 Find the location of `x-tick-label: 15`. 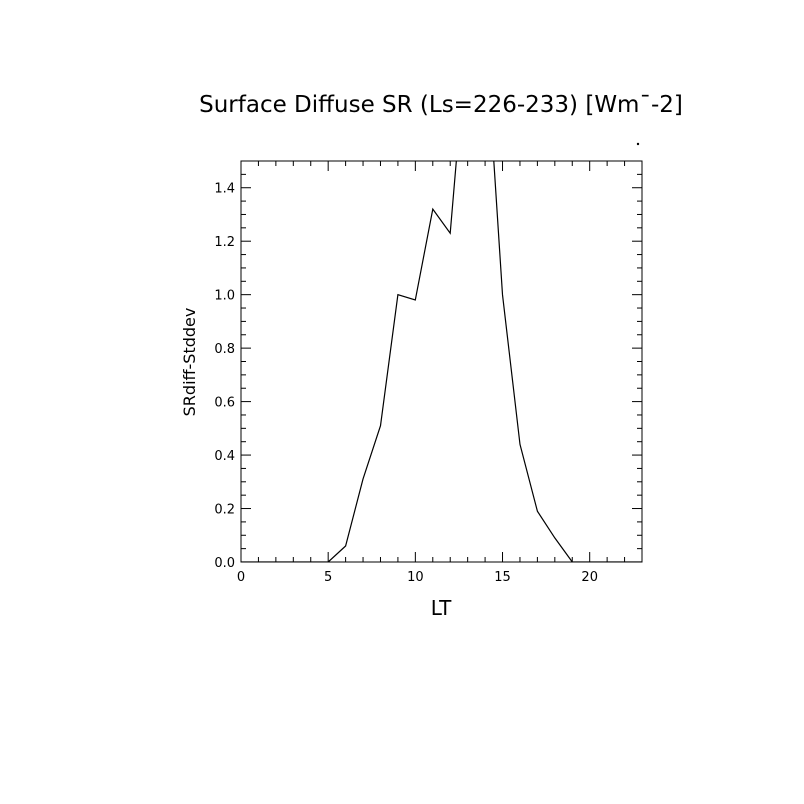

x-tick-label: 15 is located at coordinates (502, 577).